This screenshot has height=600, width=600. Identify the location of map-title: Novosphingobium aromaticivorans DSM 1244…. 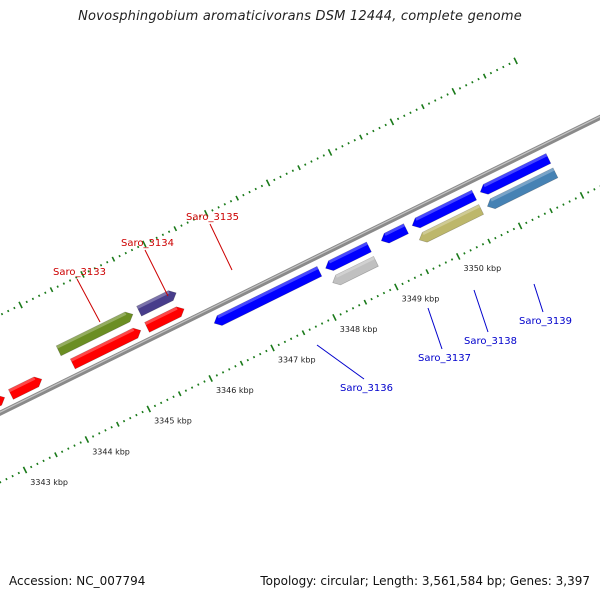
(300, 16).